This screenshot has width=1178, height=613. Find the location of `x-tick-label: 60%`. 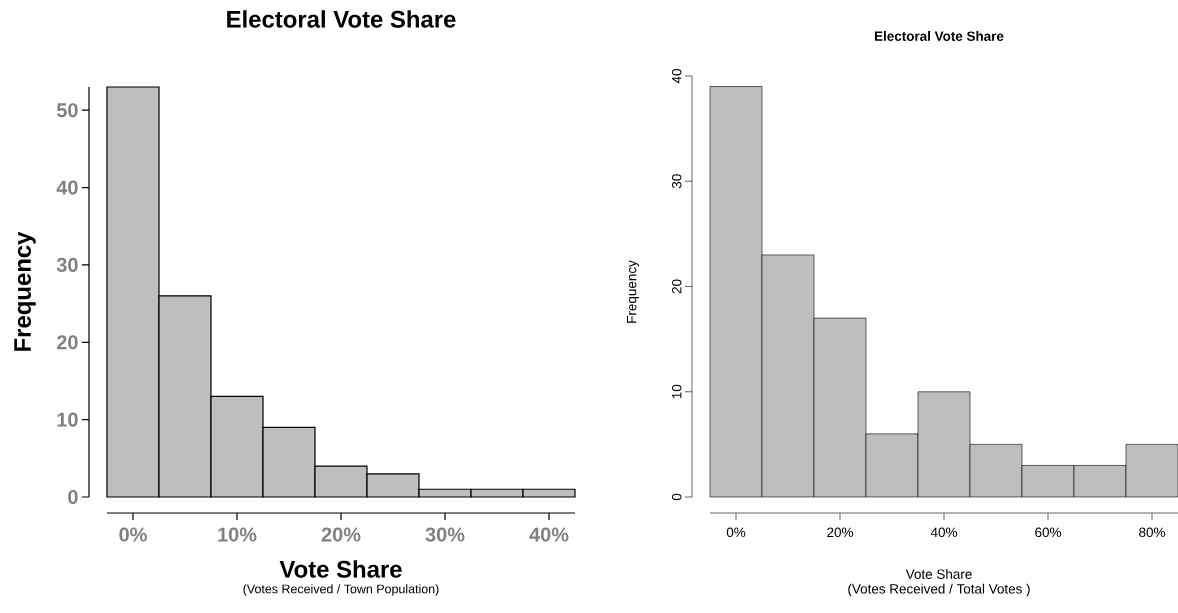

x-tick-label: 60% is located at coordinates (1048, 532).